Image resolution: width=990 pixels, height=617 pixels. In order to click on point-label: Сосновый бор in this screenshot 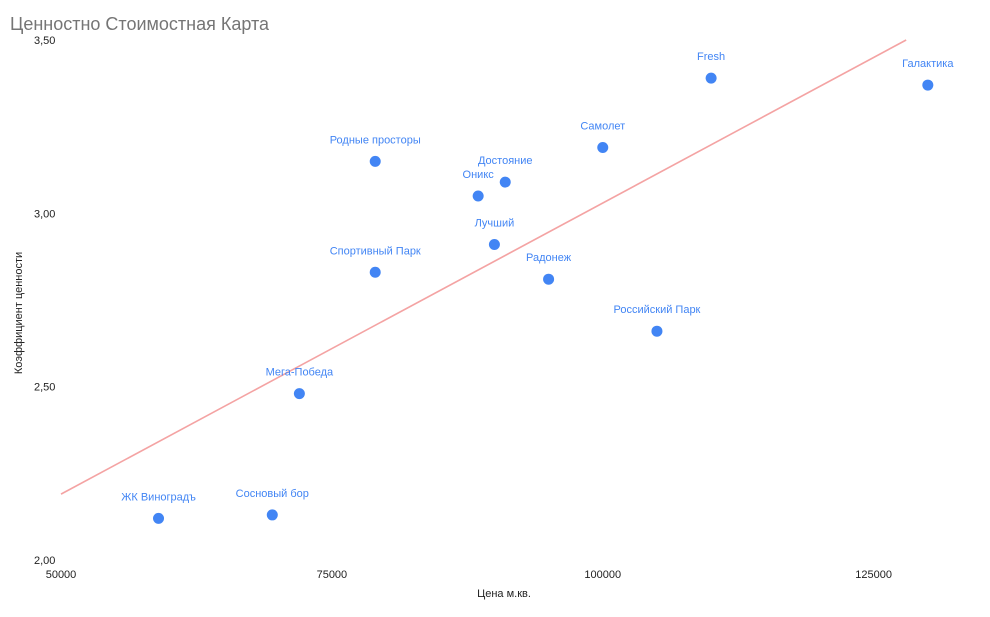, I will do `click(272, 494)`.